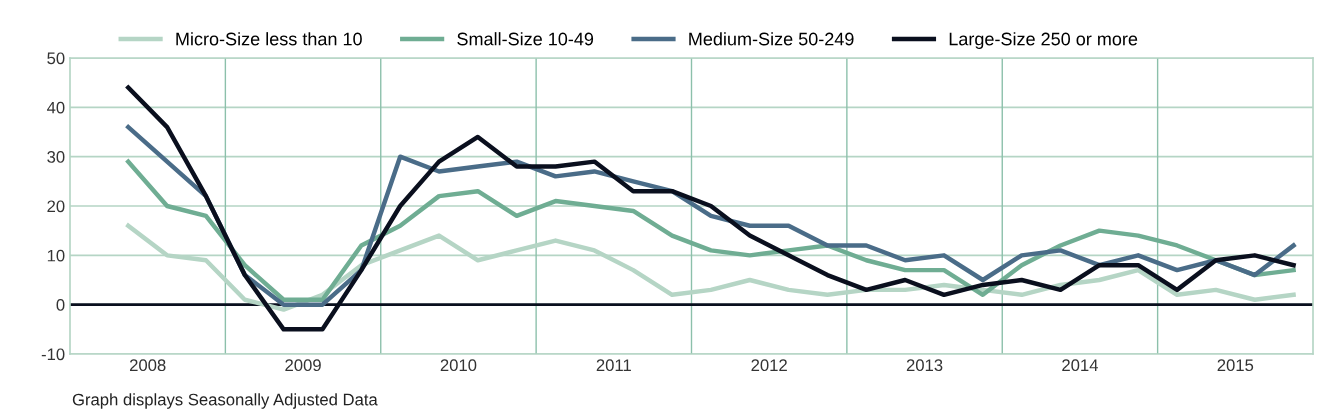 The image size is (1327, 415). I want to click on legend-label: Micro-Size less than 10, so click(269, 39).